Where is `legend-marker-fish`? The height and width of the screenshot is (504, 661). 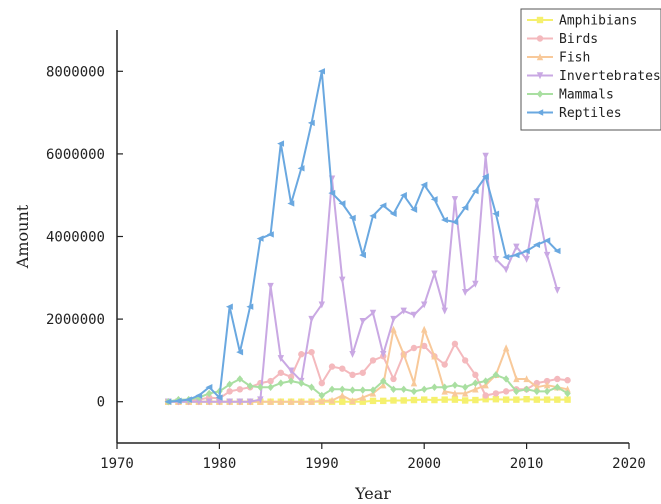
legend-marker-fish is located at coordinates (540, 57).